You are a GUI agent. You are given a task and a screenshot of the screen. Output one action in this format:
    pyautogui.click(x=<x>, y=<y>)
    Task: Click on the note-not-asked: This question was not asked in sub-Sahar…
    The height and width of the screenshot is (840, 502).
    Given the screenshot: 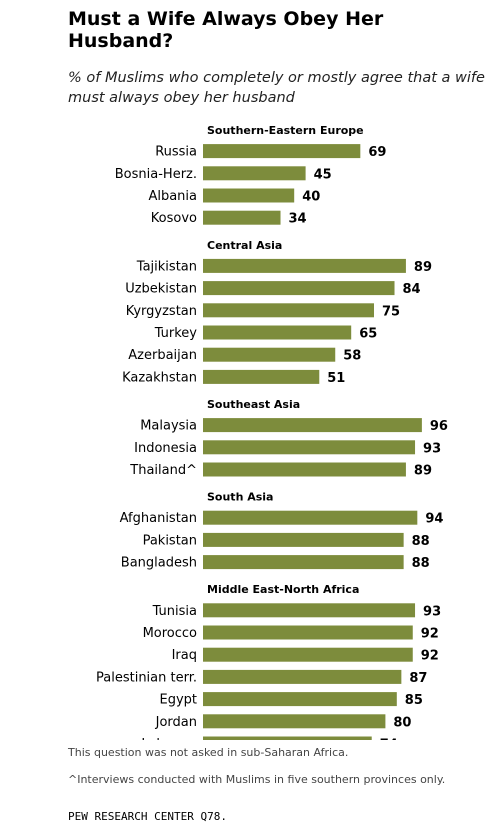 What is the action you would take?
    pyautogui.click(x=208, y=752)
    